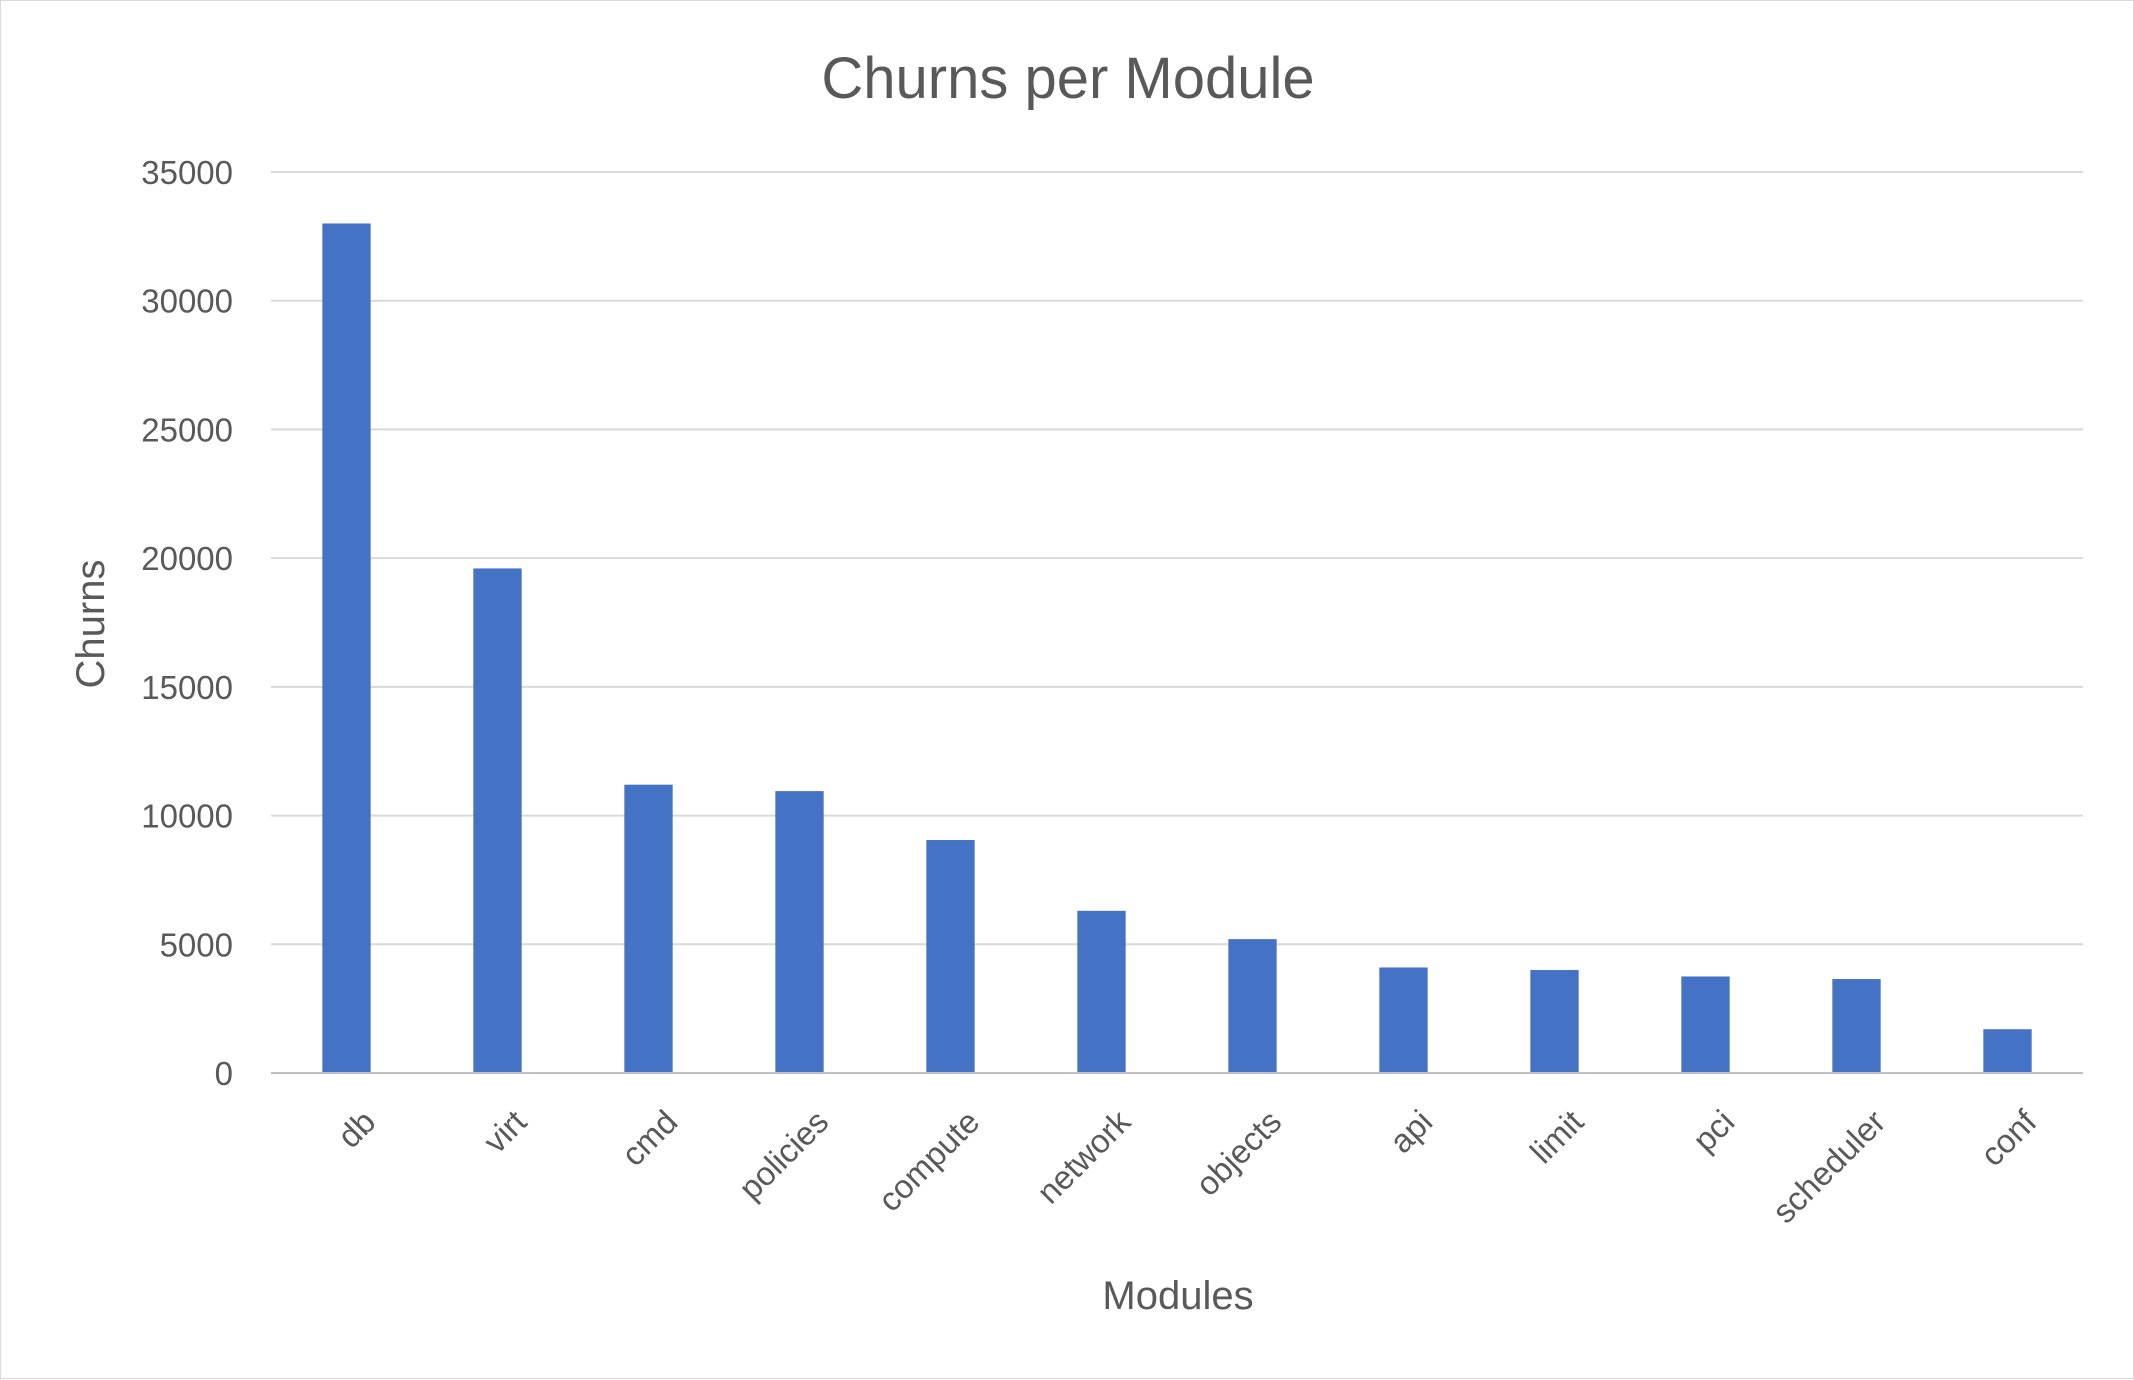  I want to click on bar-limit, so click(1554, 1021).